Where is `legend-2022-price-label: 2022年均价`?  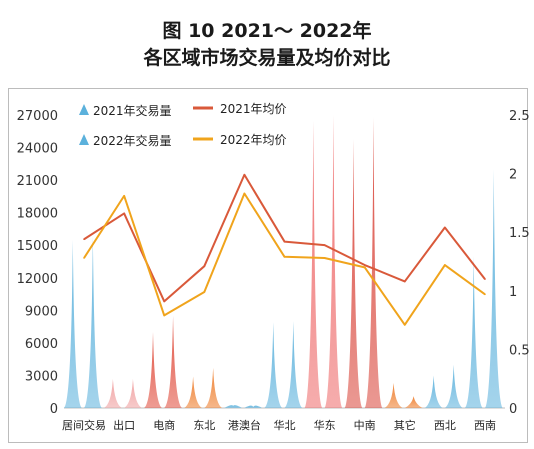 legend-2022-price-label: 2022年均价 is located at coordinates (253, 140).